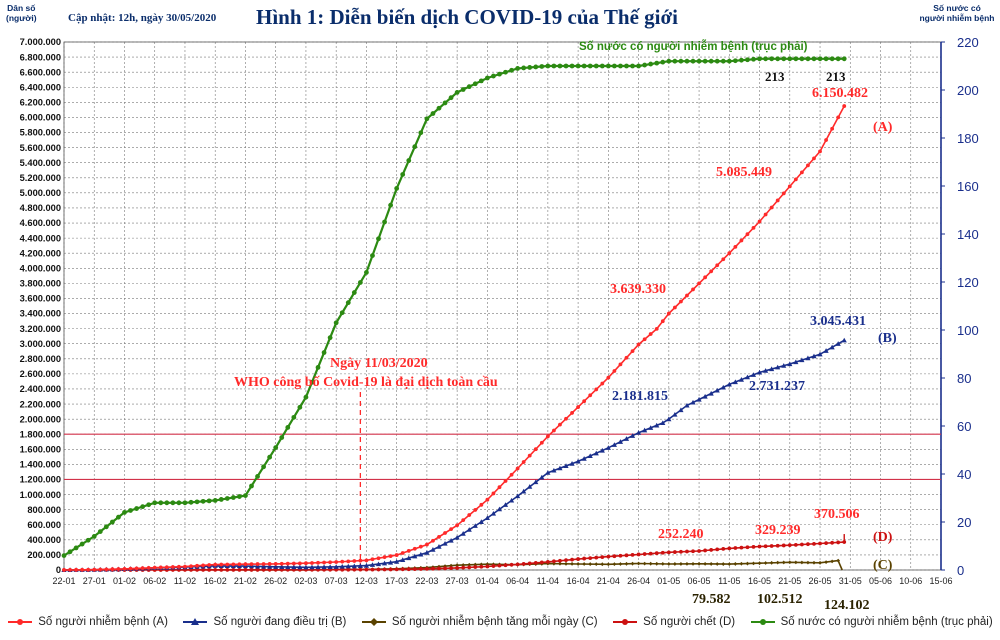  I want to click on updated-label: Cập nhật: 12h, ngày 30/05/2020, so click(142, 18).